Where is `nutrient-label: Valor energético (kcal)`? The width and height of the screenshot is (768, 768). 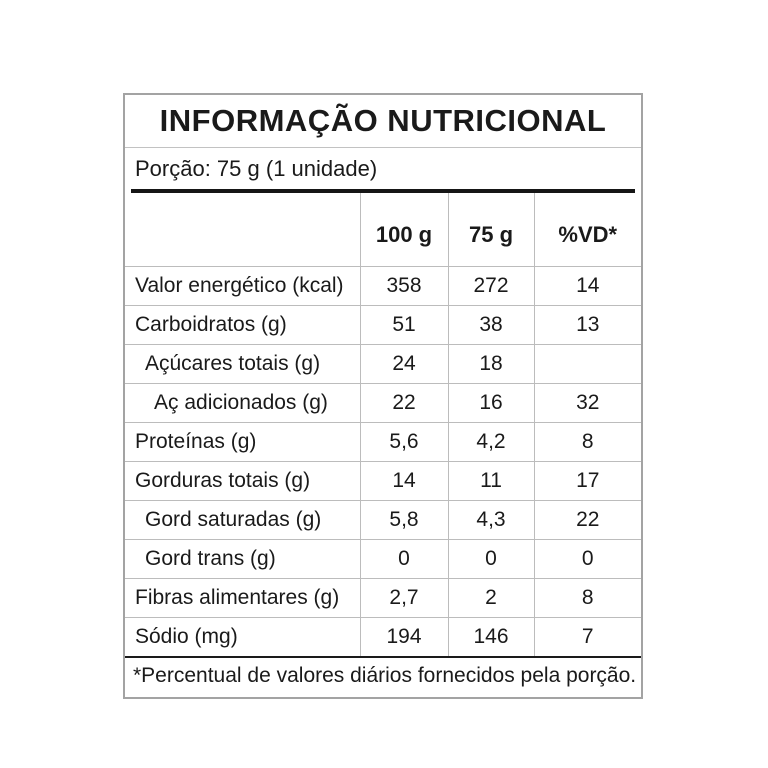
nutrient-label: Valor energético (kcal) is located at coordinates (239, 285).